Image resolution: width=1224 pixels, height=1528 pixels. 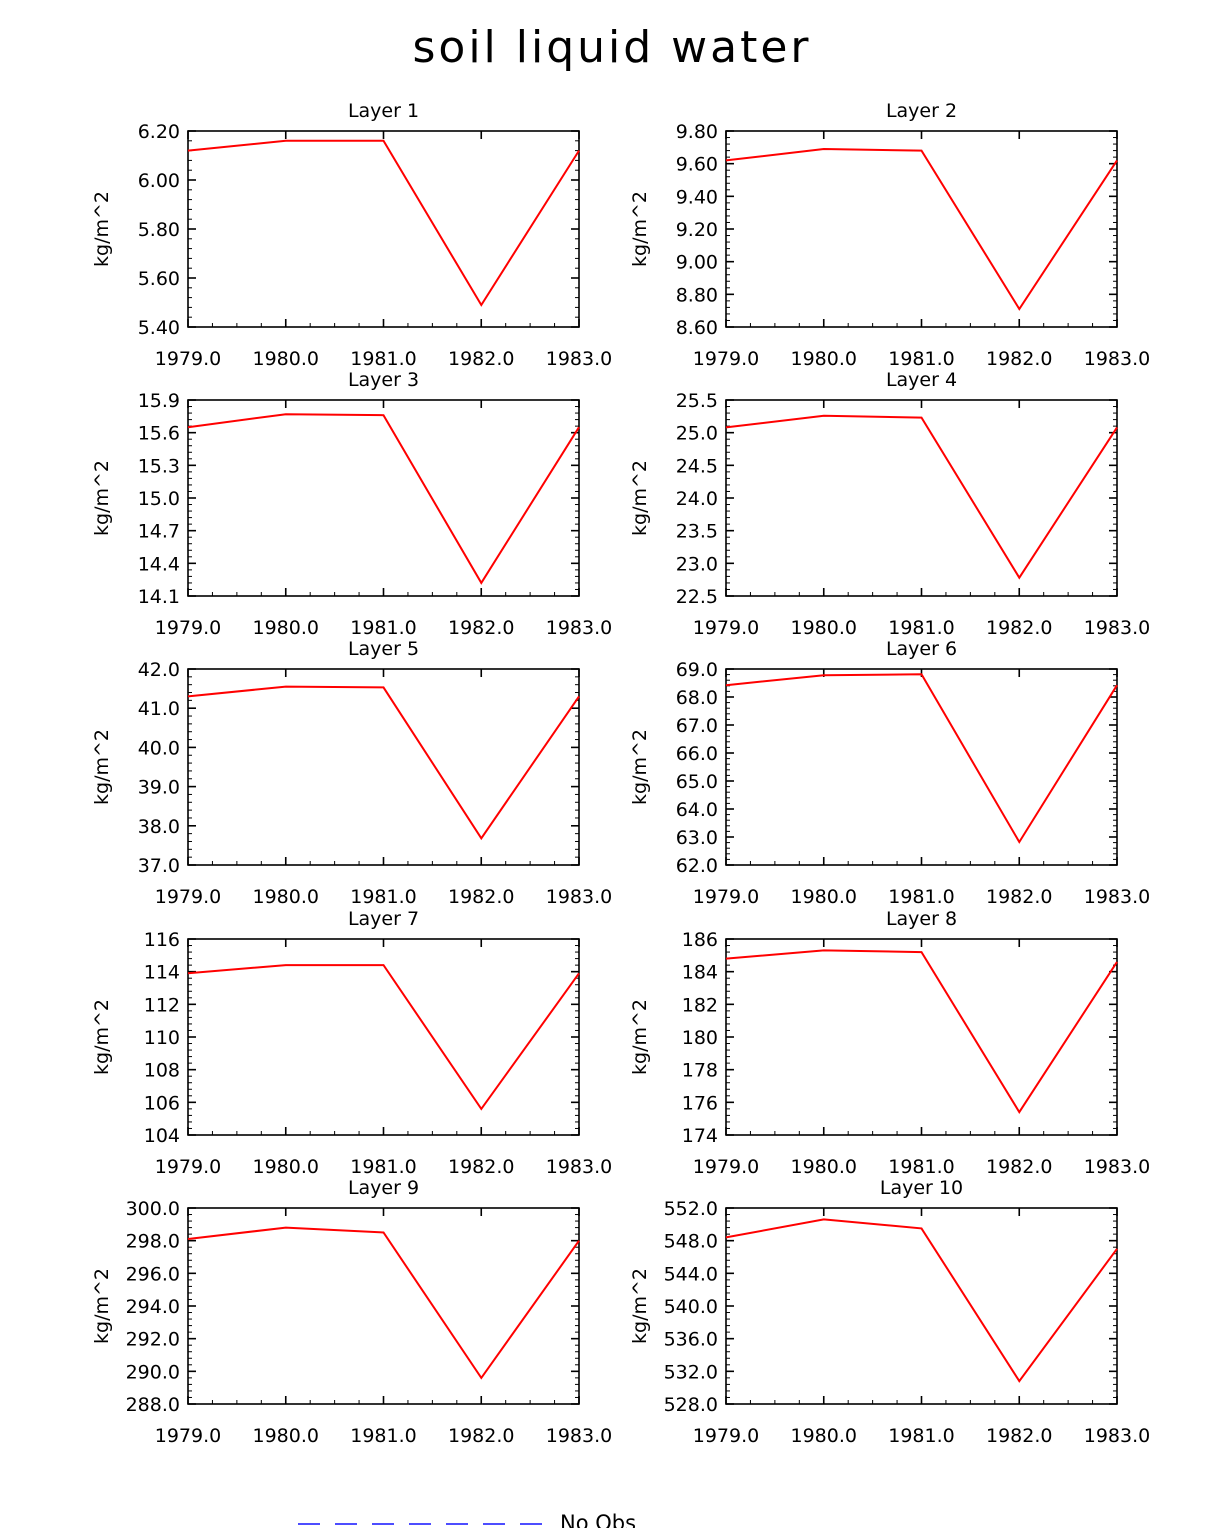 I want to click on y-tick-label: 63.0, so click(x=697, y=838).